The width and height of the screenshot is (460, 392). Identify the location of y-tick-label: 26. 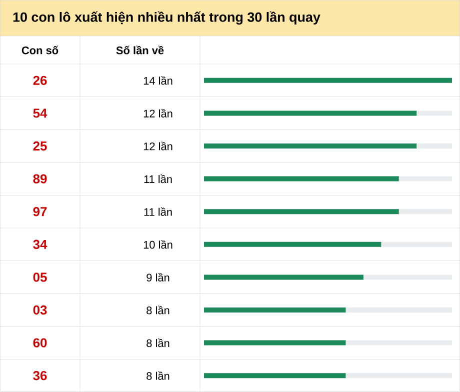
(40, 80).